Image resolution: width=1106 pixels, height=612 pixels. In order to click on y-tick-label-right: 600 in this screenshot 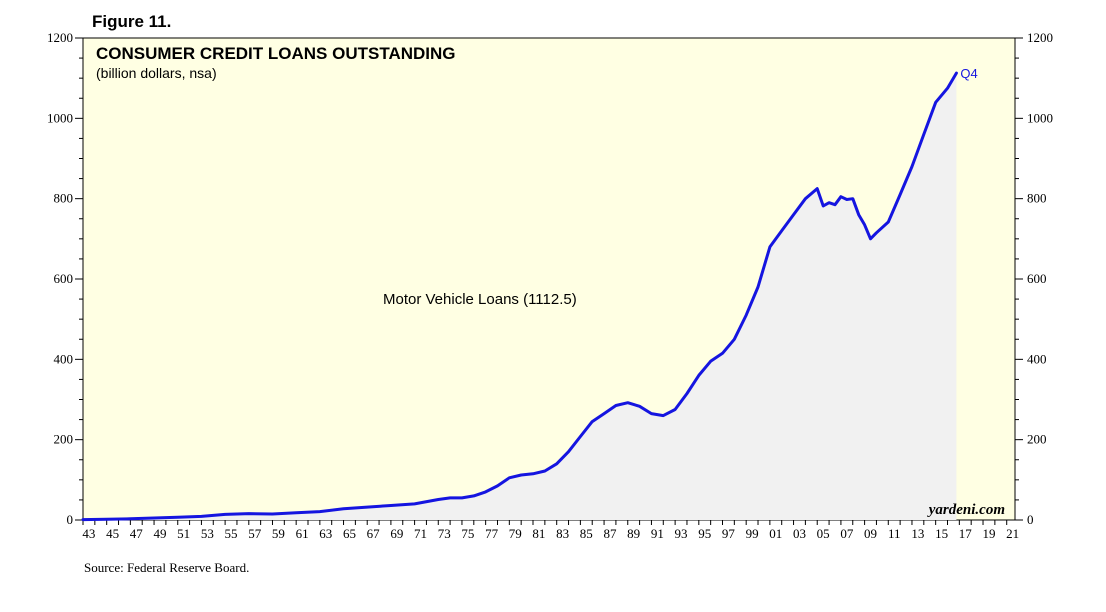, I will do `click(1037, 278)`.